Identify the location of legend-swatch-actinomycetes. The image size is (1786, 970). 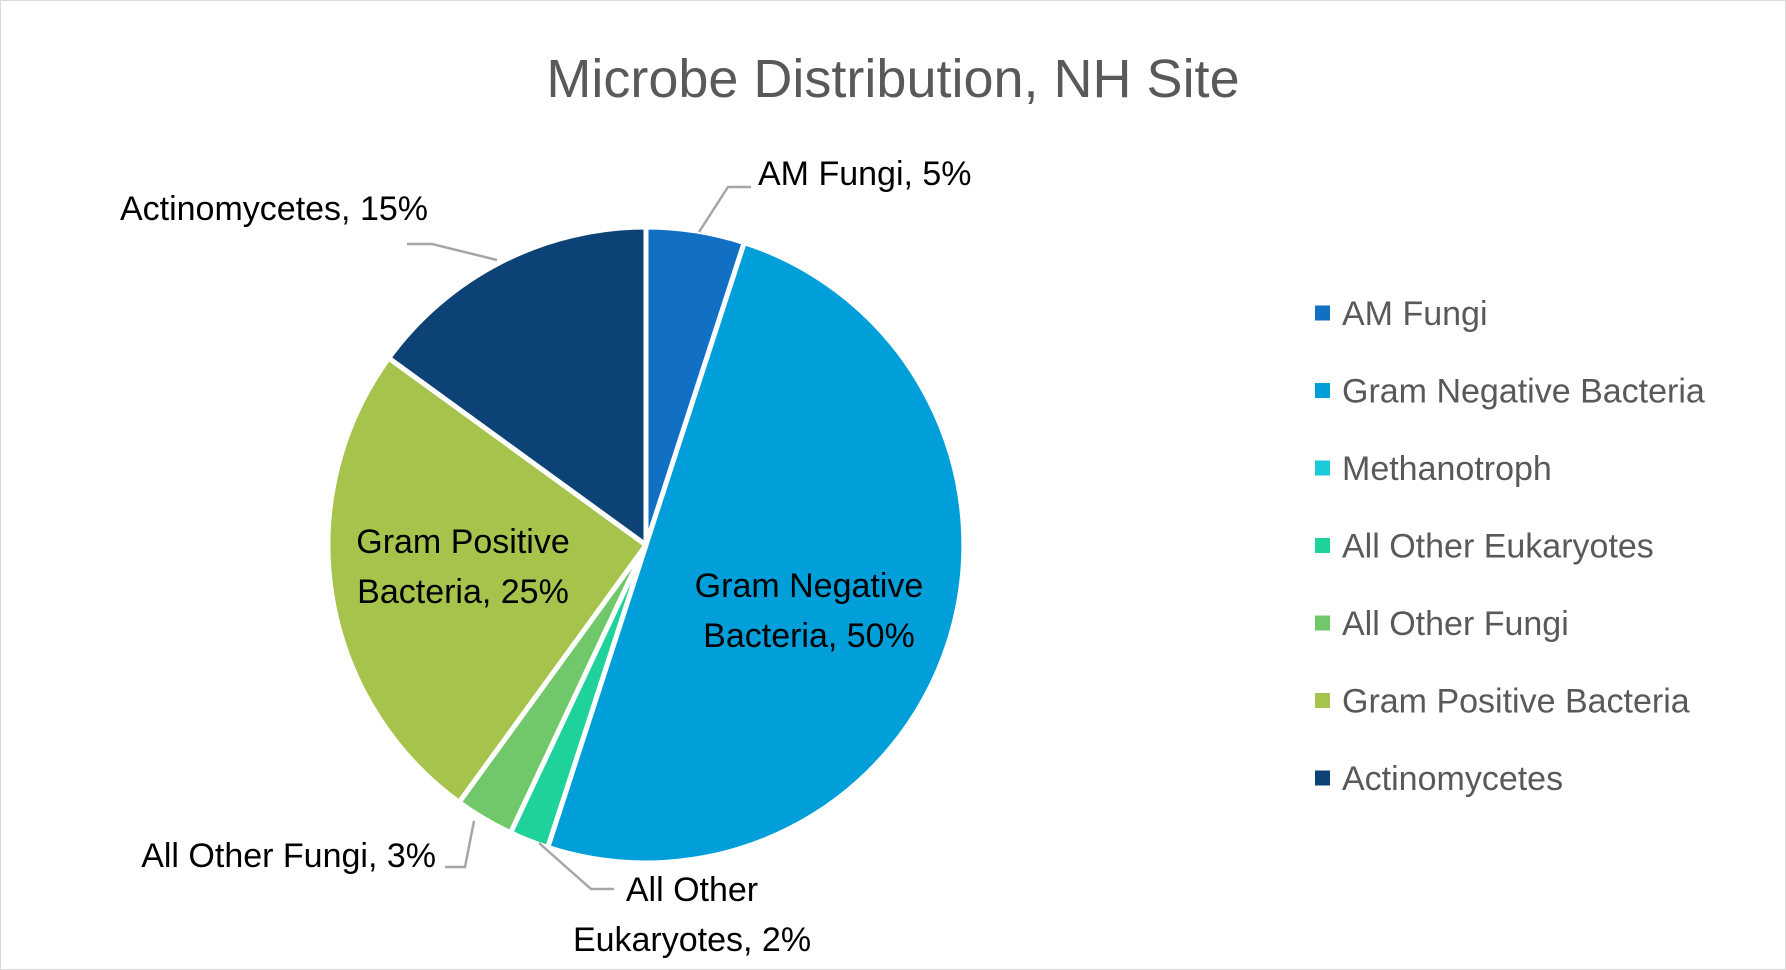
(1322, 778).